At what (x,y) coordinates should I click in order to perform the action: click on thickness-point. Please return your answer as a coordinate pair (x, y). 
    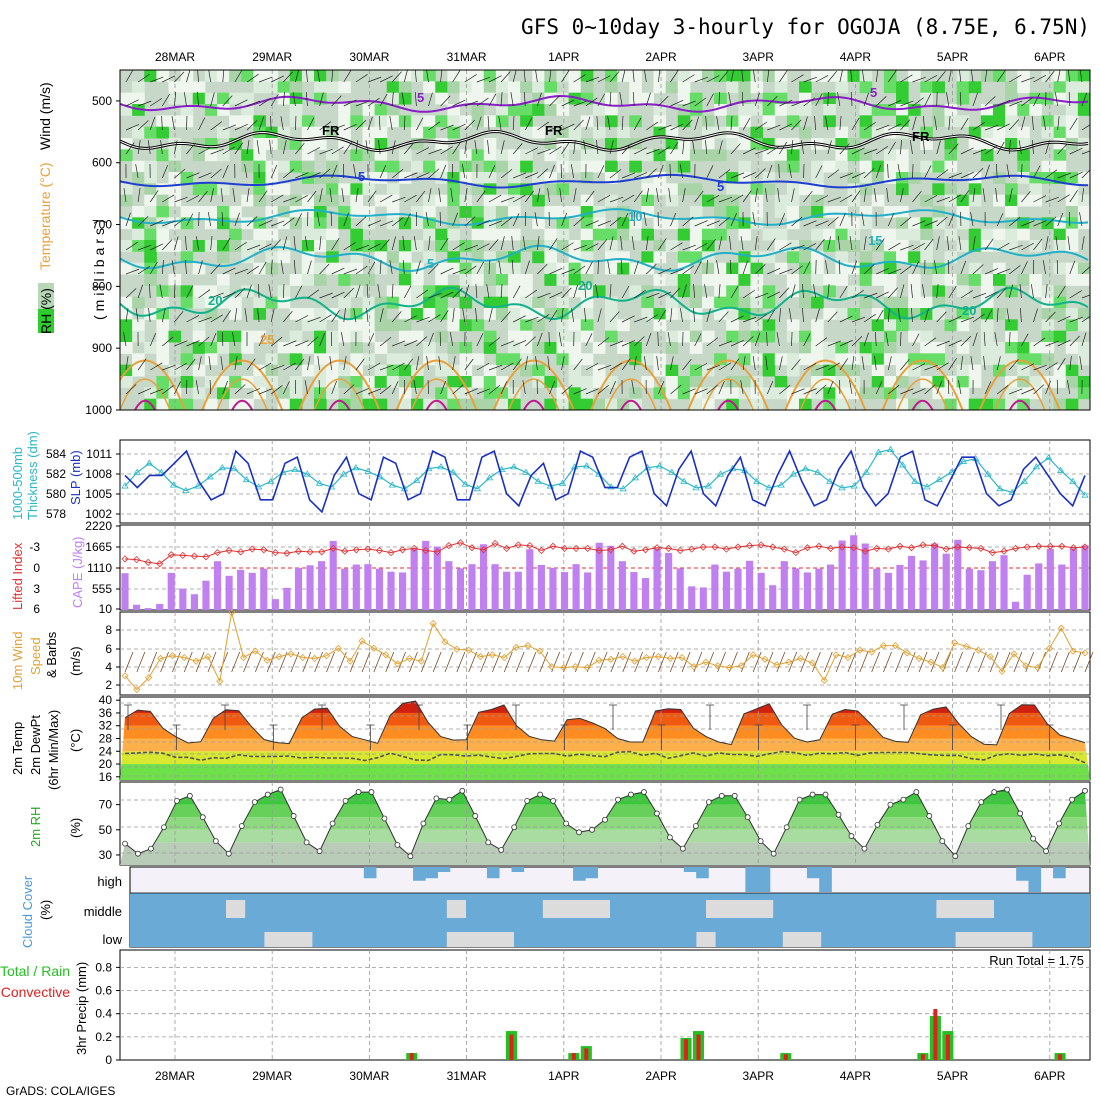
    Looking at the image, I should click on (915, 480).